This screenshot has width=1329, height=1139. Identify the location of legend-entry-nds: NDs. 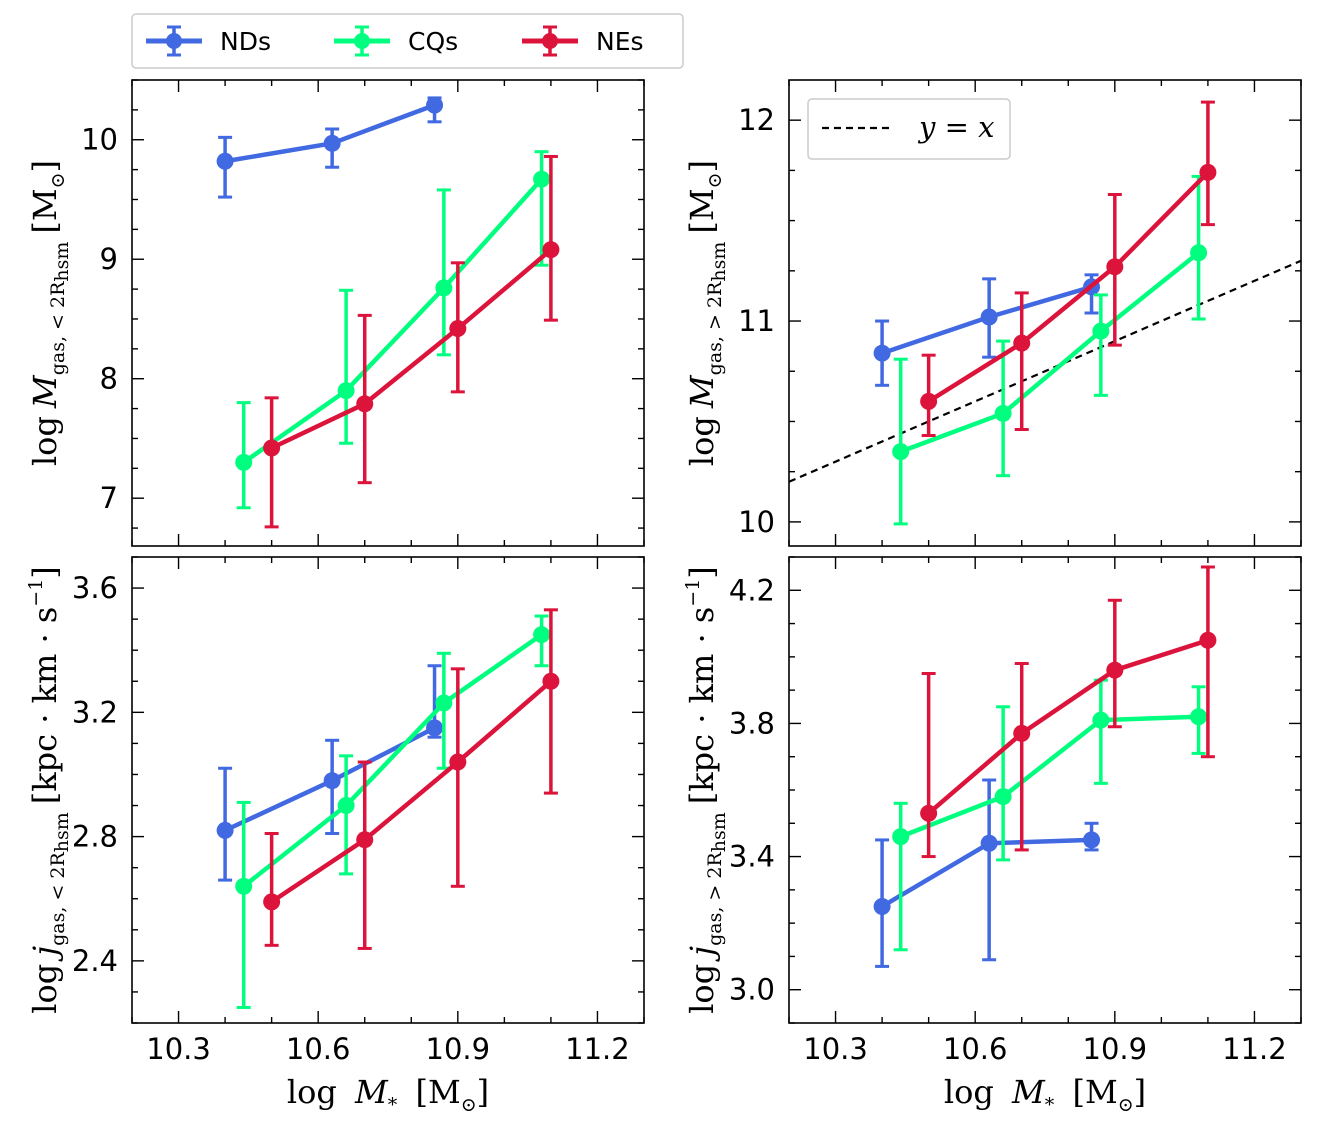
(208, 41).